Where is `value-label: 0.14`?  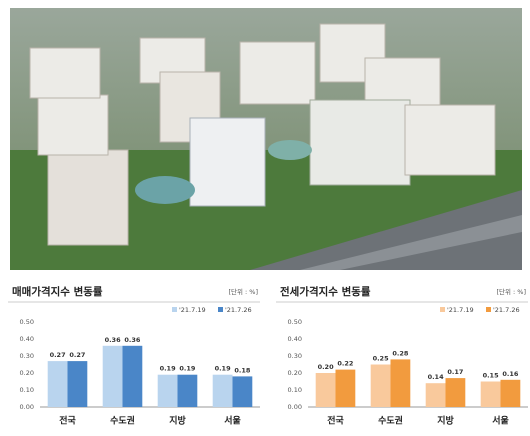 value-label: 0.14 is located at coordinates (436, 377).